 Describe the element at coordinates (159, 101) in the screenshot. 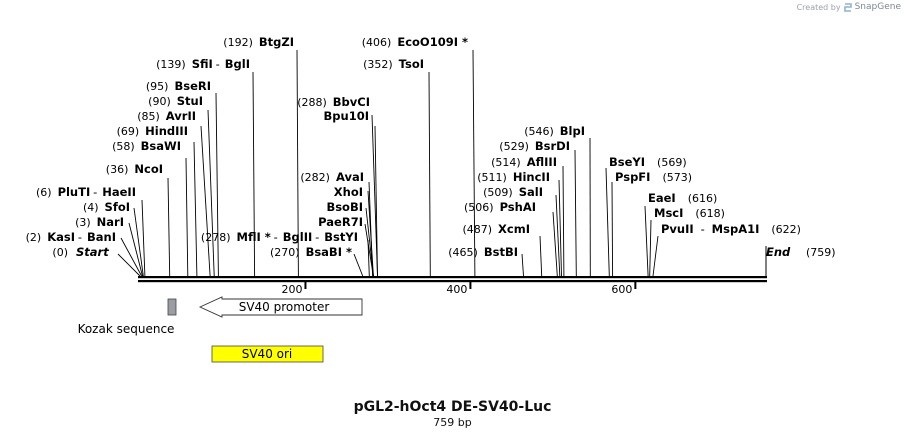

I see `site-position: (90)` at that location.